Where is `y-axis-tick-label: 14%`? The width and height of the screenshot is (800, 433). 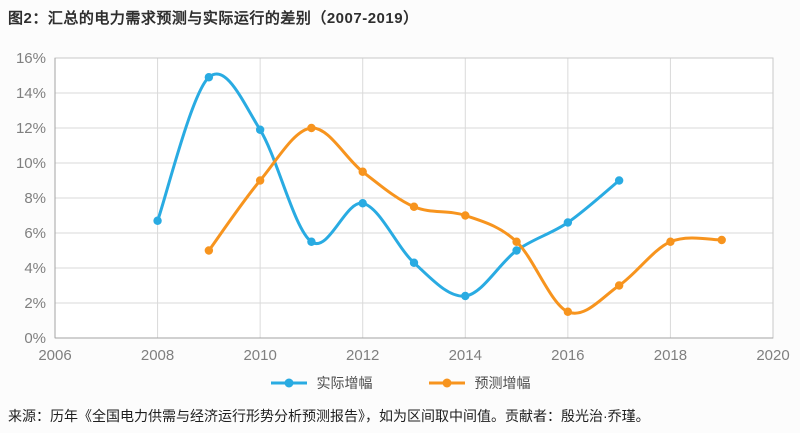
y-axis-tick-label: 14% is located at coordinates (31, 93).